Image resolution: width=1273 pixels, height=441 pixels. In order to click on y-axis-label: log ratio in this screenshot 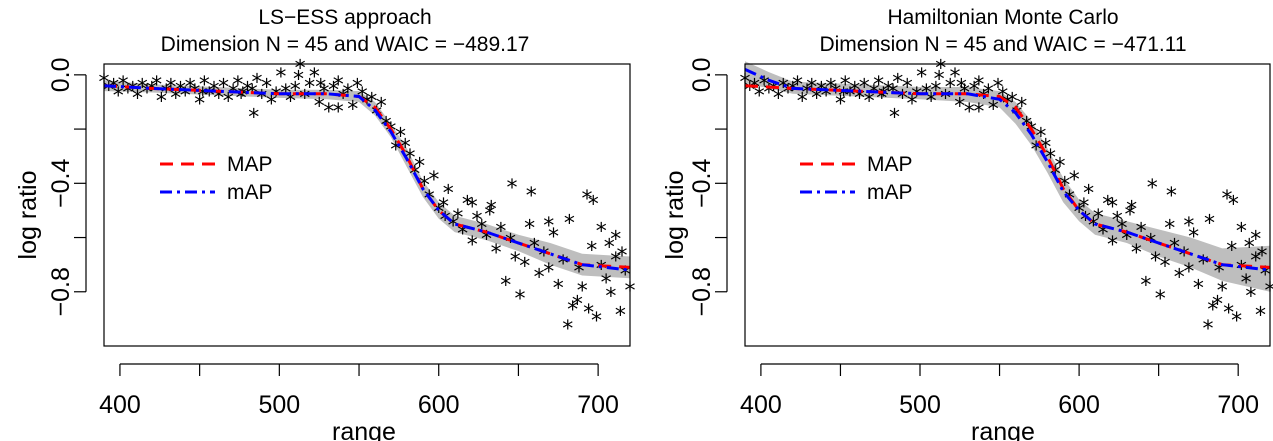, I will do `click(28, 215)`.